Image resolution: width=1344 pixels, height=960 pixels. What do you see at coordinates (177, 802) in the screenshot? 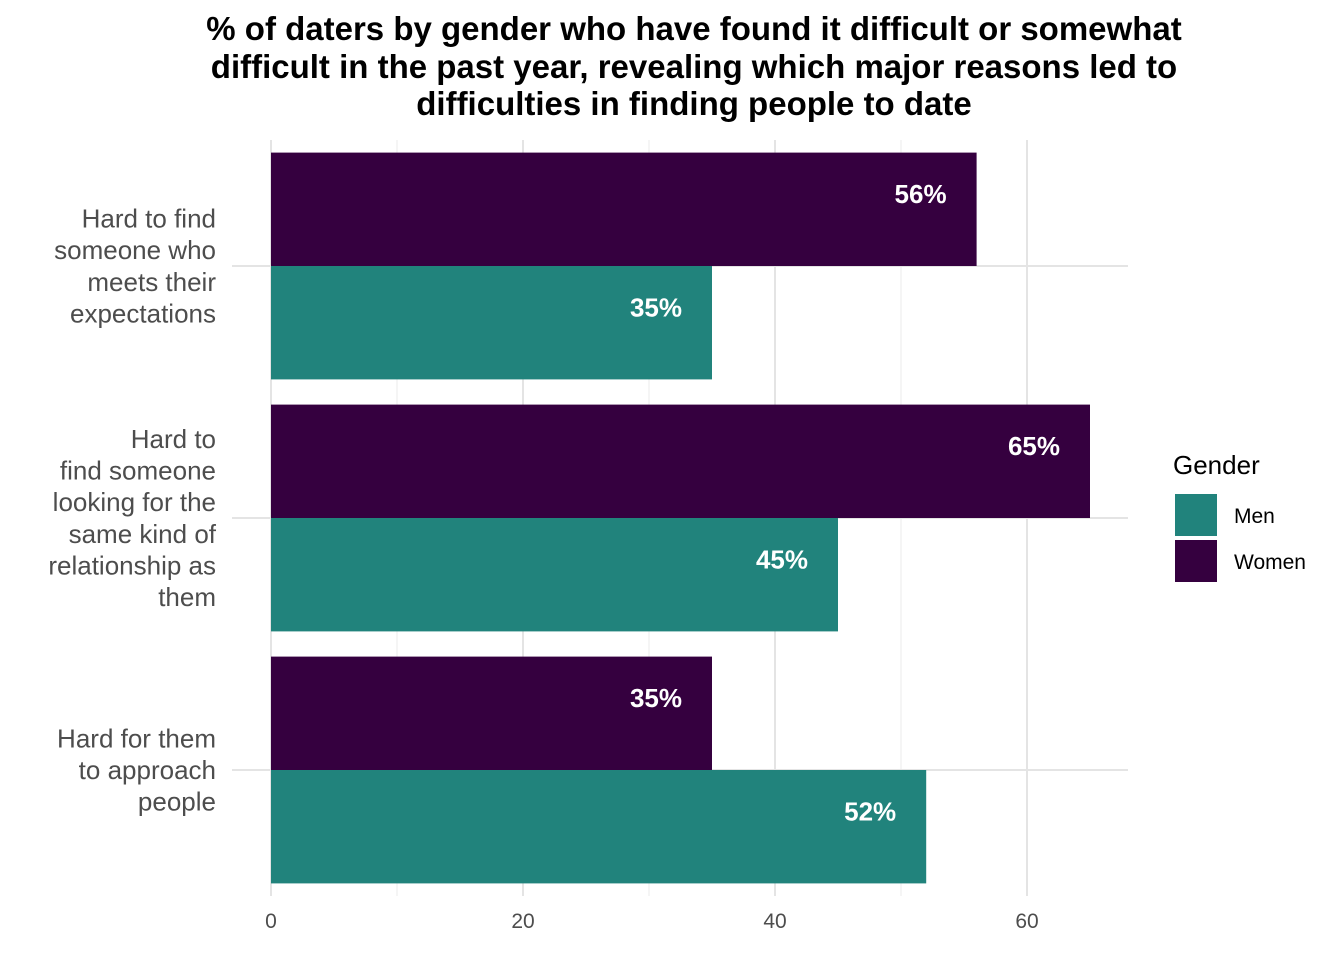
I see `category-label-line: people` at bounding box center [177, 802].